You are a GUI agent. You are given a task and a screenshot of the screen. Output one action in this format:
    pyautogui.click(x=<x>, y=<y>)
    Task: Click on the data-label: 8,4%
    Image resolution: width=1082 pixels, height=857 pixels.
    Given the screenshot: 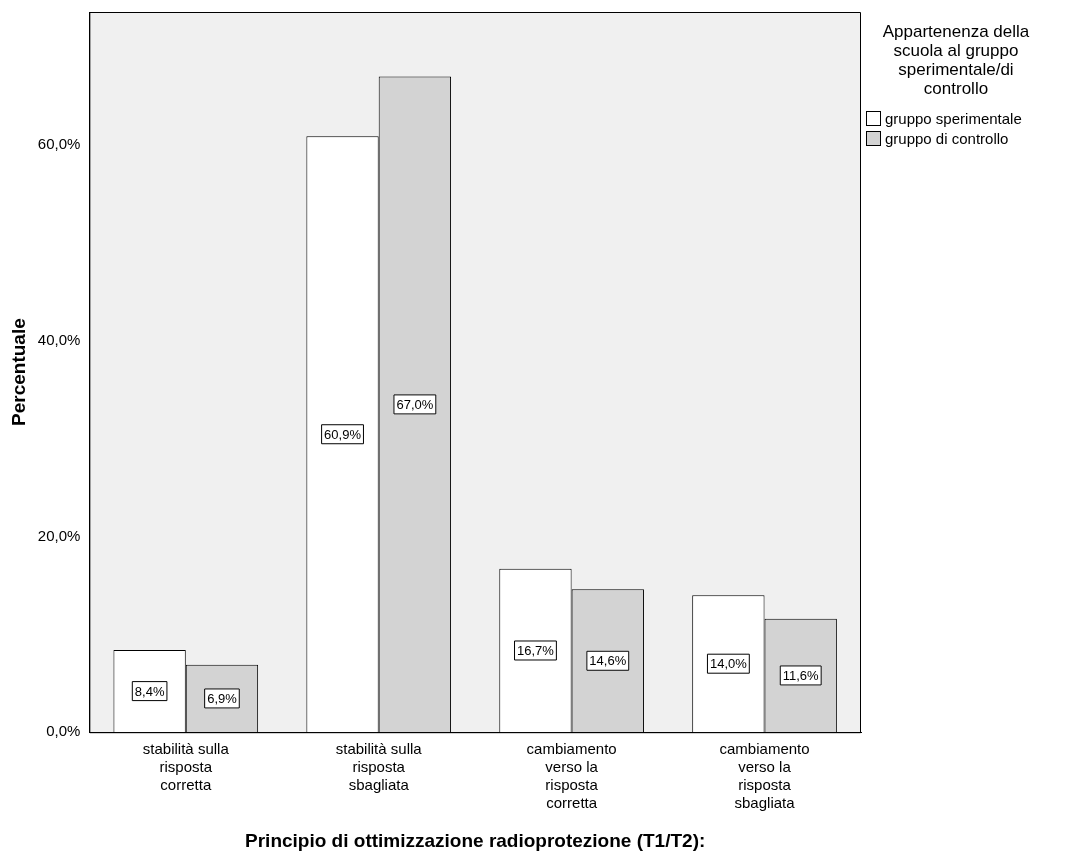 What is the action you would take?
    pyautogui.click(x=149, y=691)
    